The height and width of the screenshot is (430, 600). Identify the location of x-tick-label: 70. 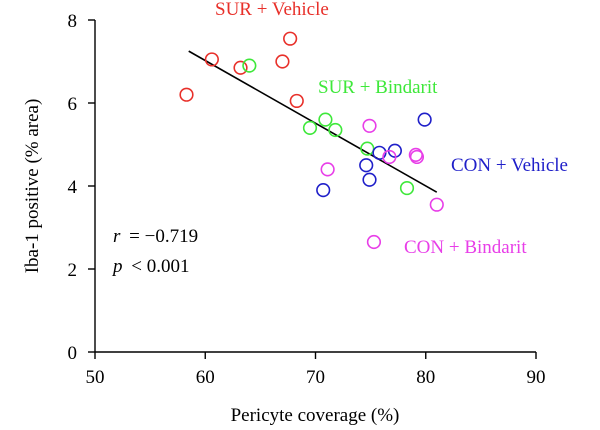
(315, 377).